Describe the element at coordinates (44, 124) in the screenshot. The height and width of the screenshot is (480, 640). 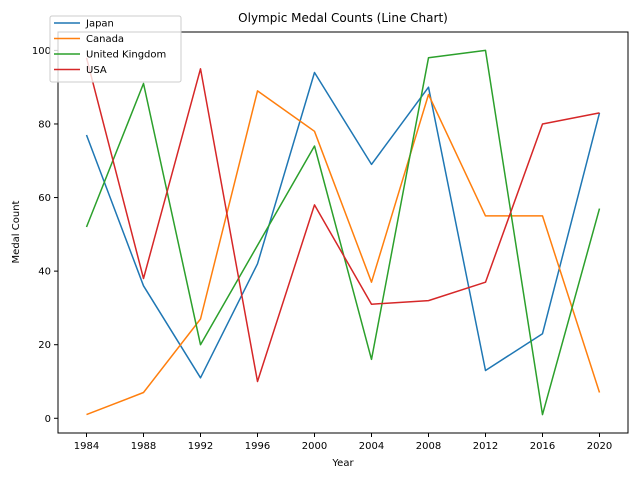
I see `y-tick-label: 80` at that location.